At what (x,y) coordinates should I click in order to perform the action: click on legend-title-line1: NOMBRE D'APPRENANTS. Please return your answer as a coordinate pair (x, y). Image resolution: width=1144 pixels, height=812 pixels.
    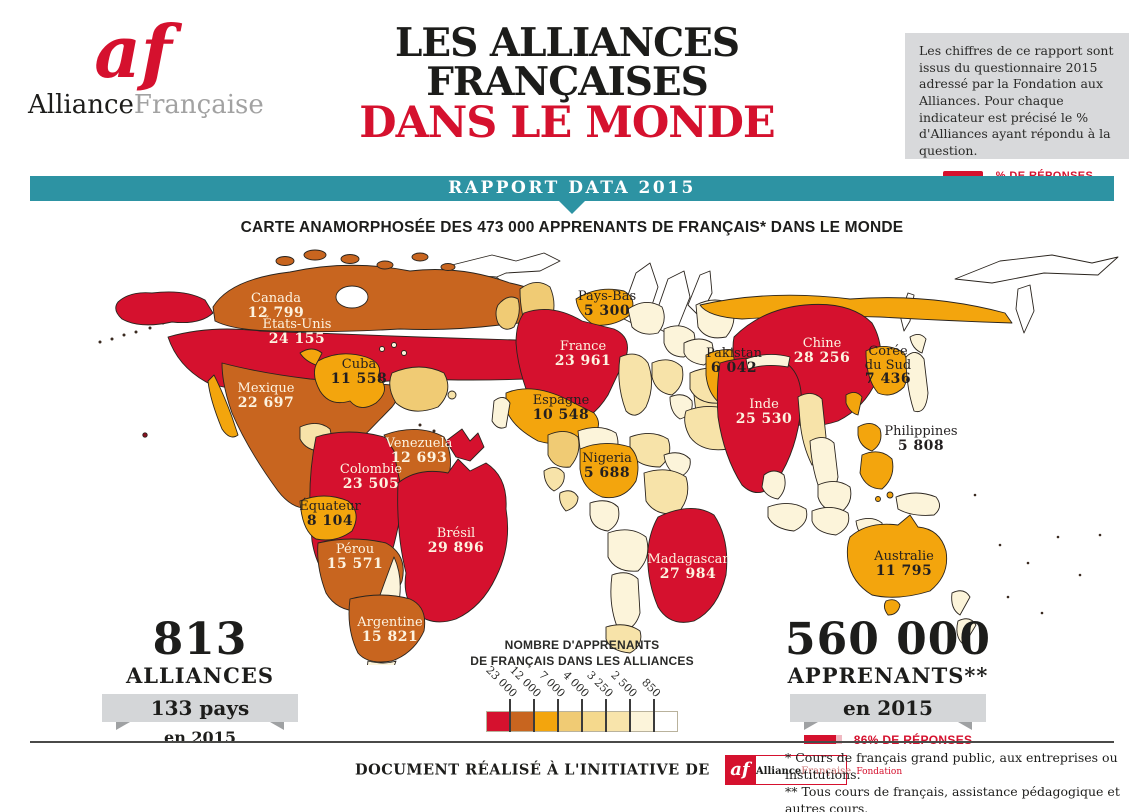
    Looking at the image, I should click on (582, 645).